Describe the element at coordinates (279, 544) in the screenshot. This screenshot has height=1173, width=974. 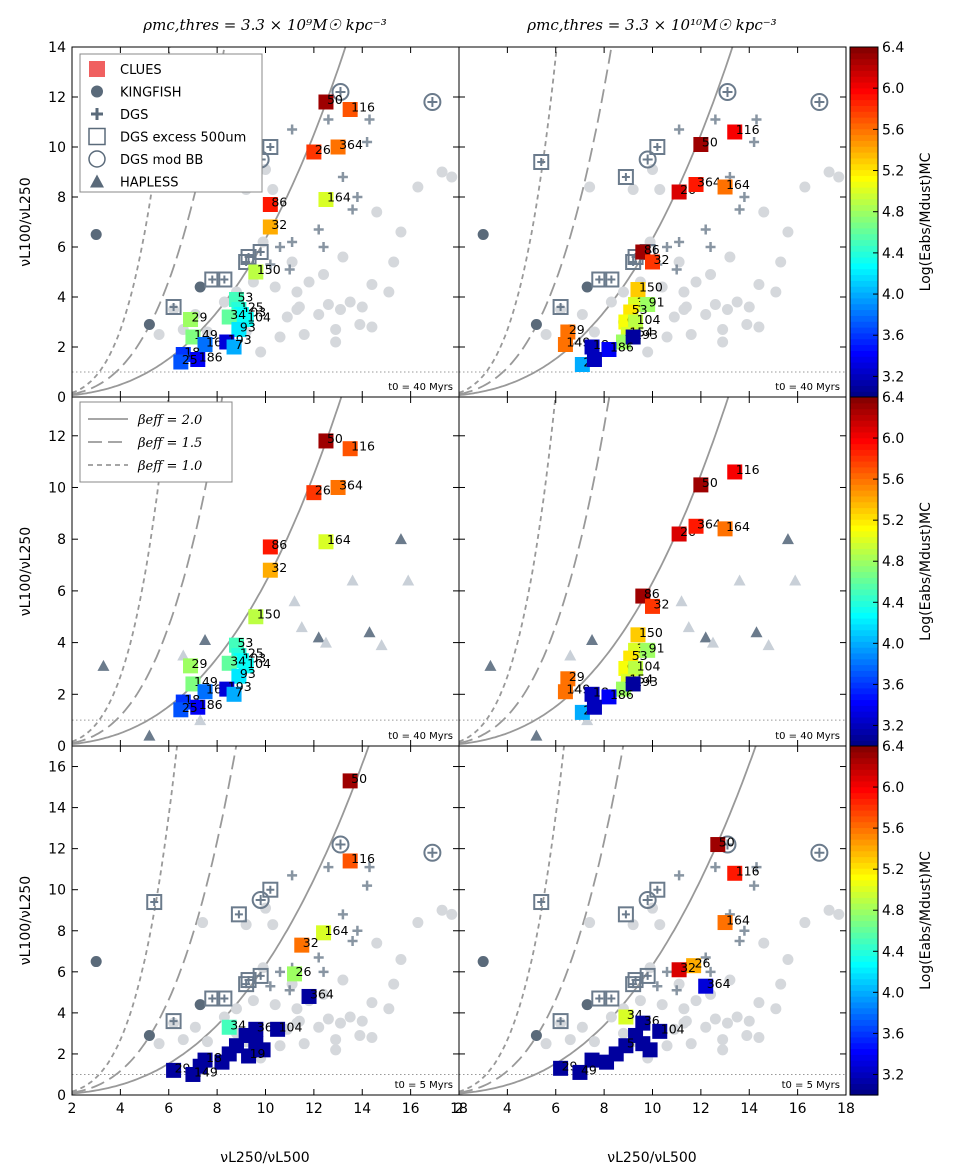
I see `clues-label: 86` at that location.